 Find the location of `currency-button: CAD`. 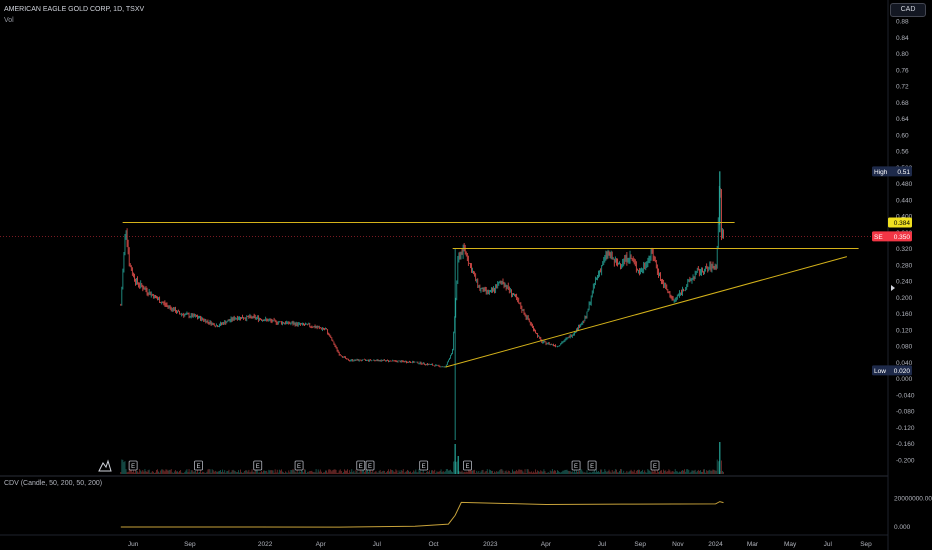

currency-button: CAD is located at coordinates (908, 10).